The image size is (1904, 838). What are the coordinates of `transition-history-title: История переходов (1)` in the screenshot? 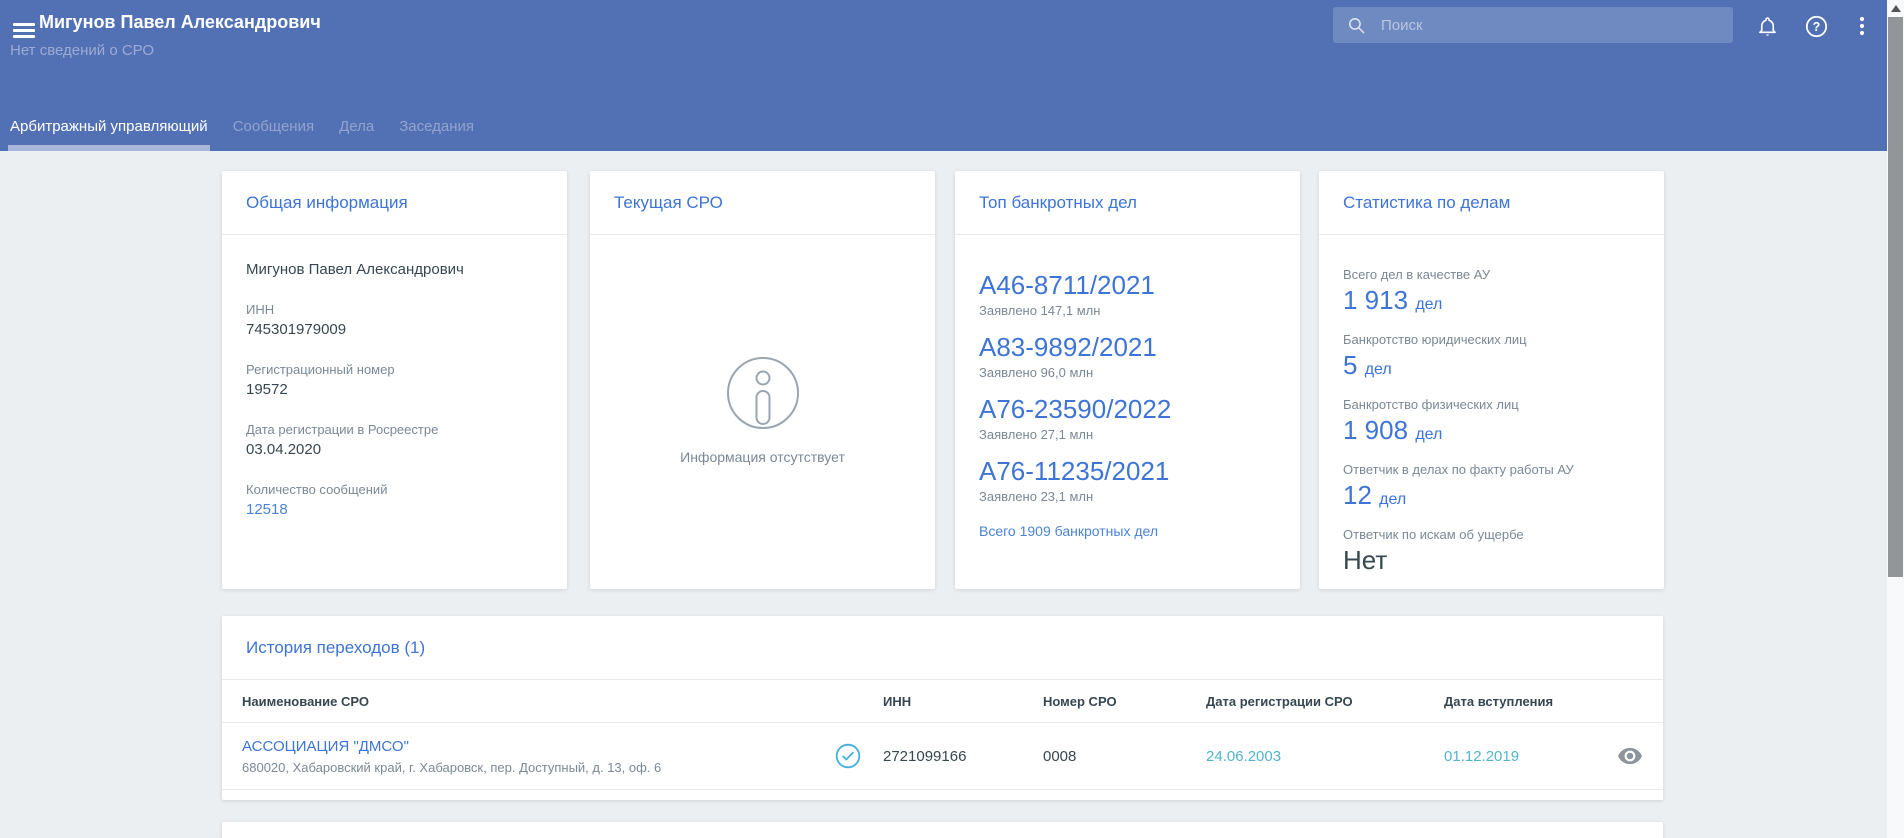 It's located at (942, 648).